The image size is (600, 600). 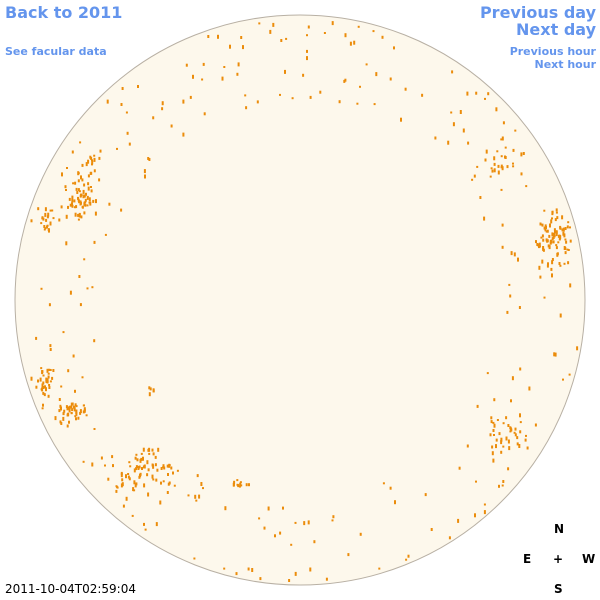 I want to click on facular-link: See facular data, so click(x=56, y=51).